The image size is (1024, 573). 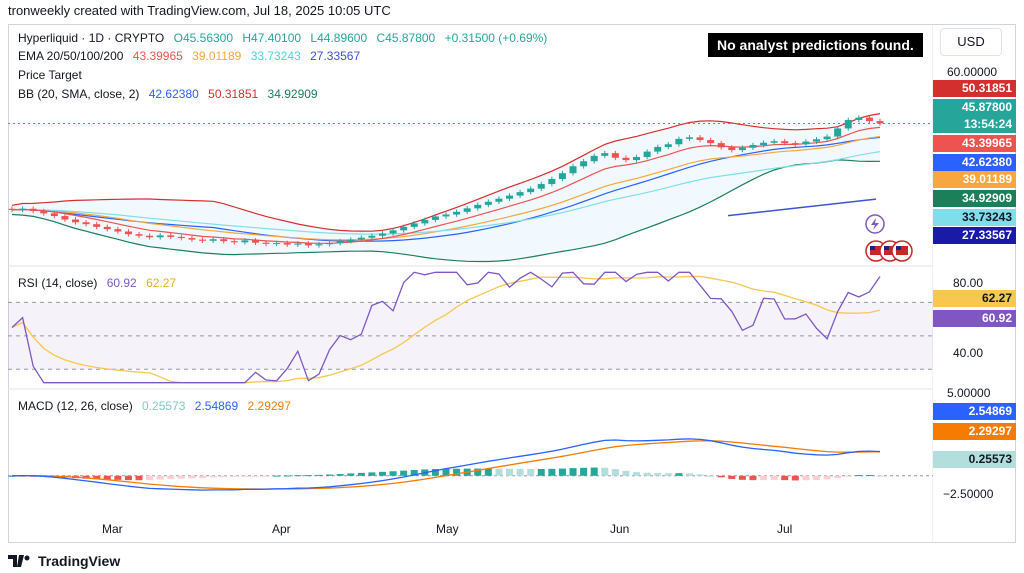 I want to click on month-label-apr: Apr, so click(x=281, y=529).